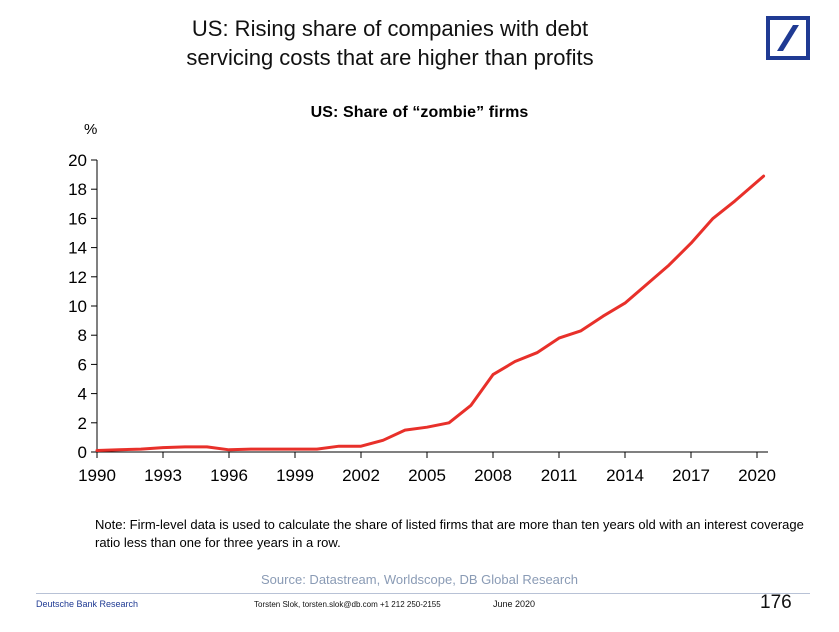 The image size is (839, 632). Describe the element at coordinates (82, 364) in the screenshot. I see `y-tick-label: 6` at that location.